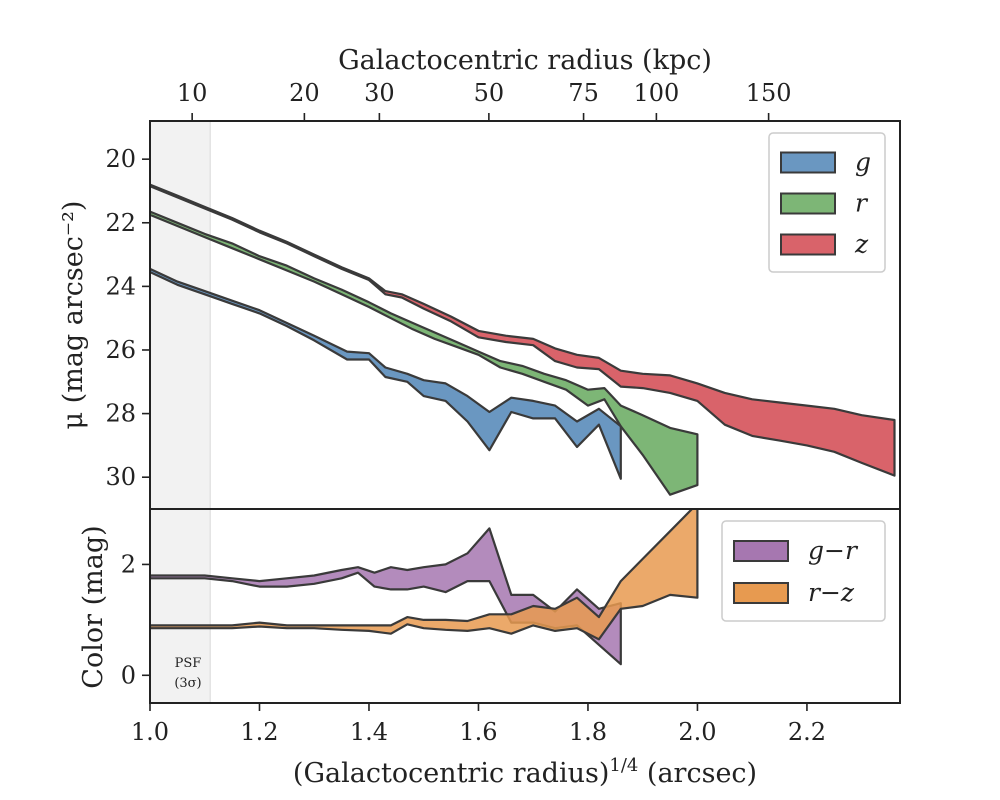 This screenshot has height=800, width=1000. What do you see at coordinates (386, 596) in the screenshot?
I see `series-band-g-minus-r` at bounding box center [386, 596].